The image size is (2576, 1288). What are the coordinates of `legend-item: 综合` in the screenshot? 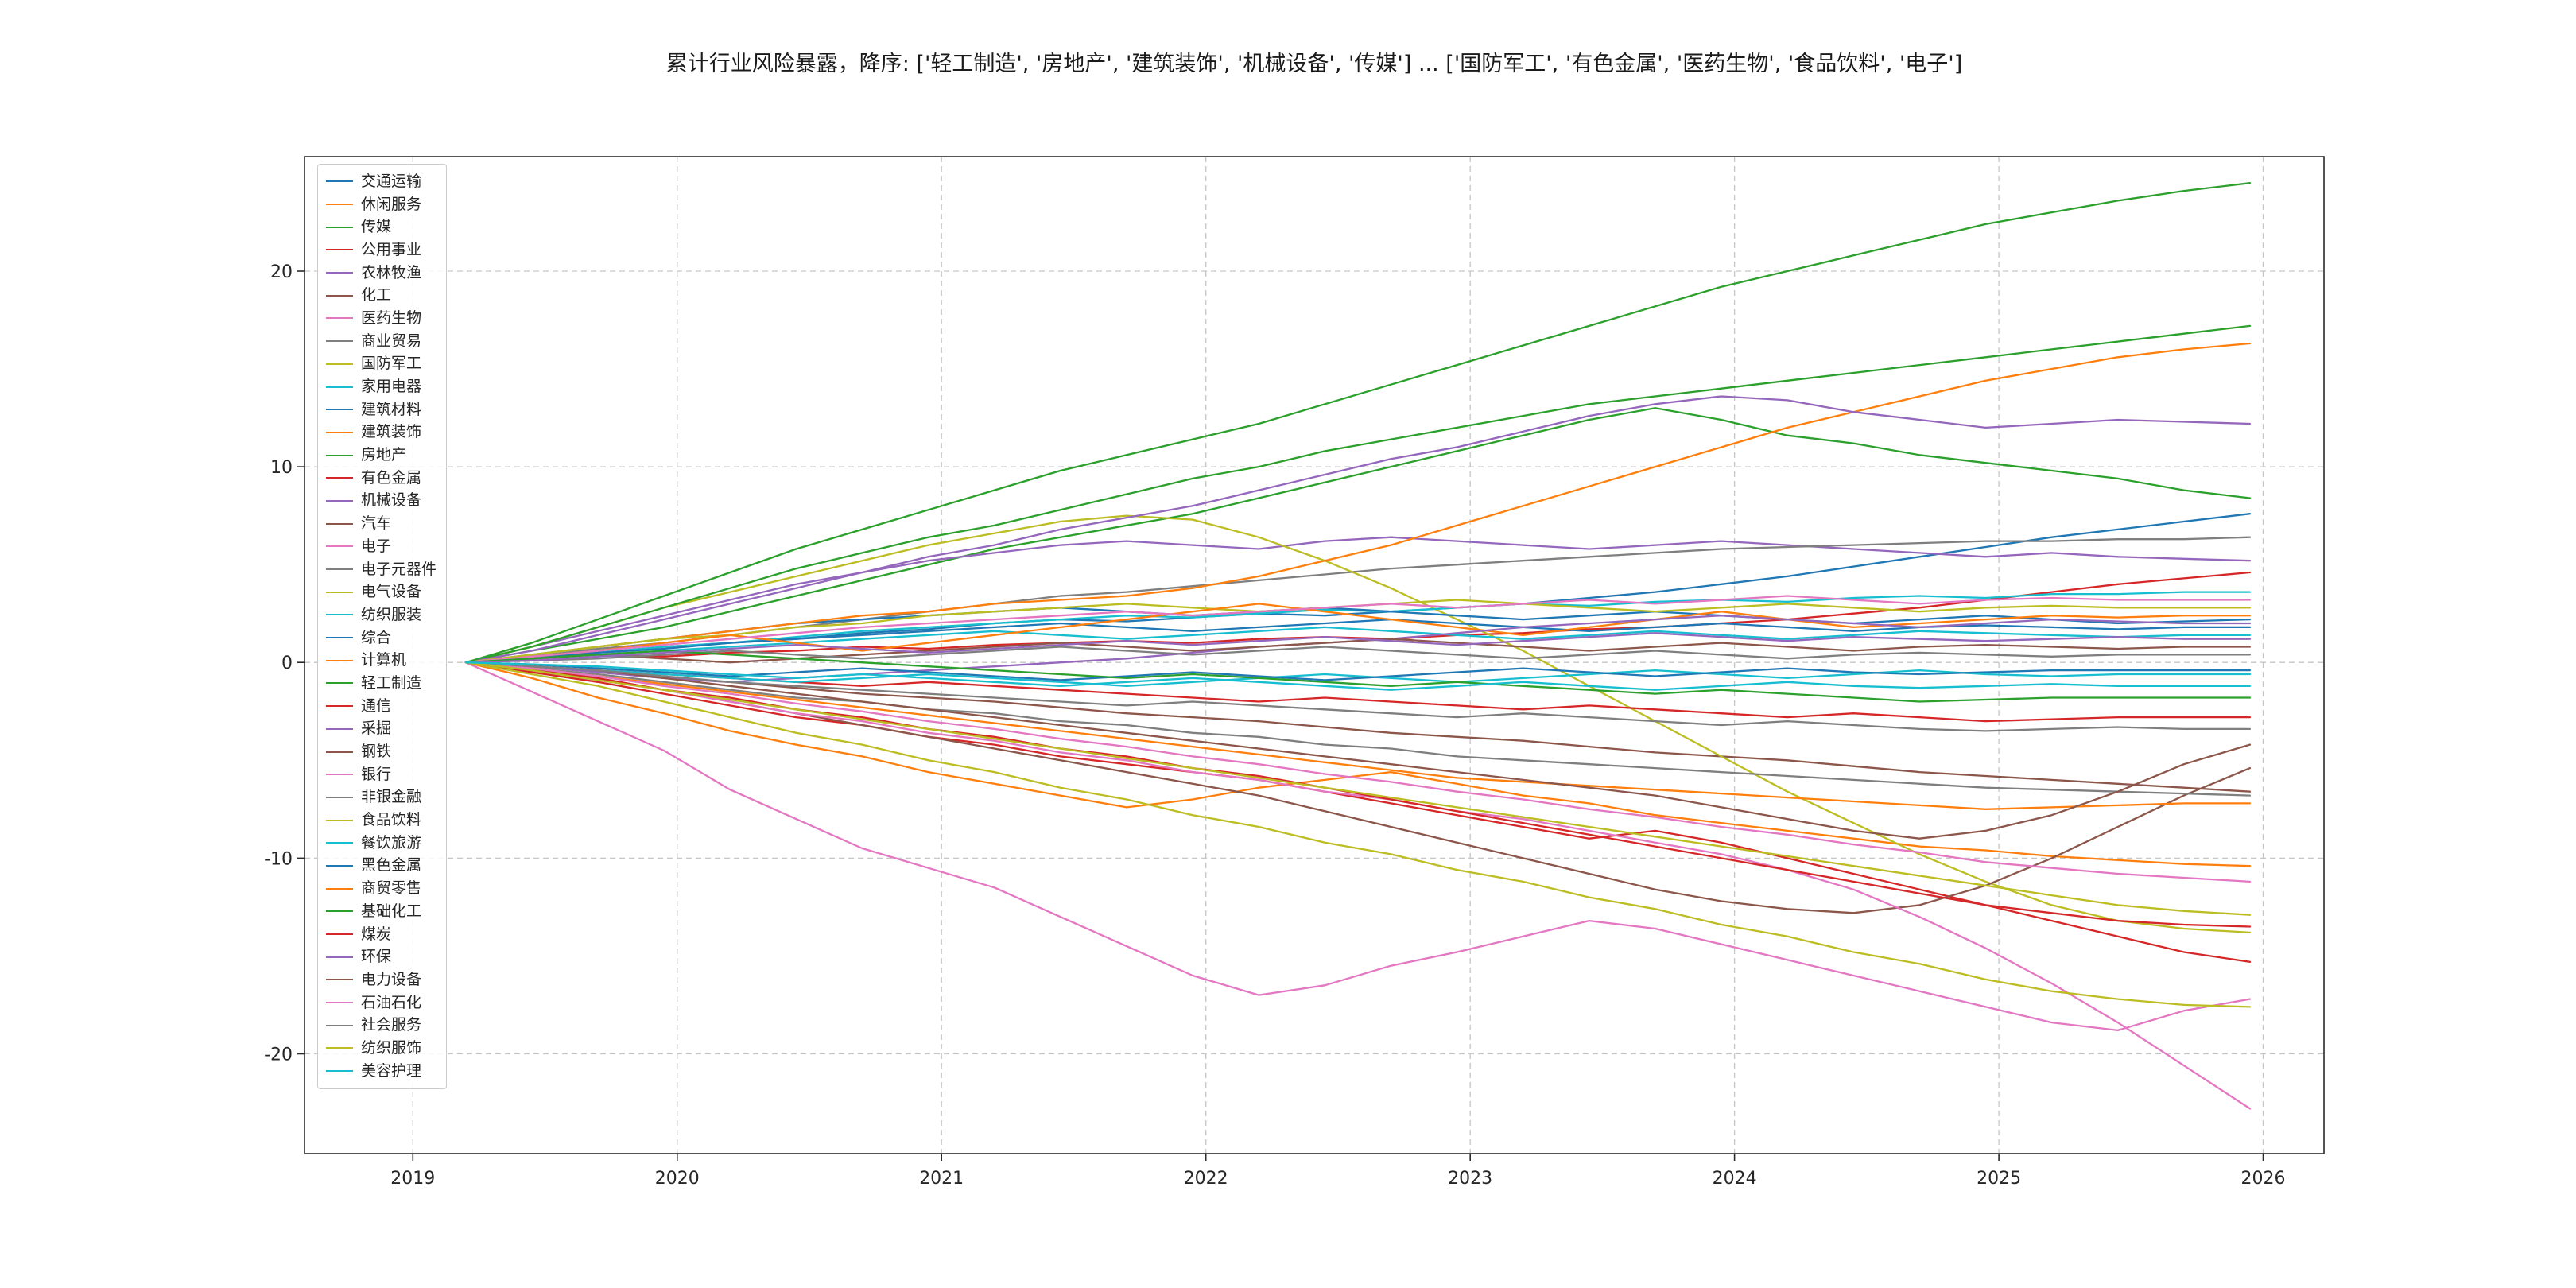 It's located at (381, 639).